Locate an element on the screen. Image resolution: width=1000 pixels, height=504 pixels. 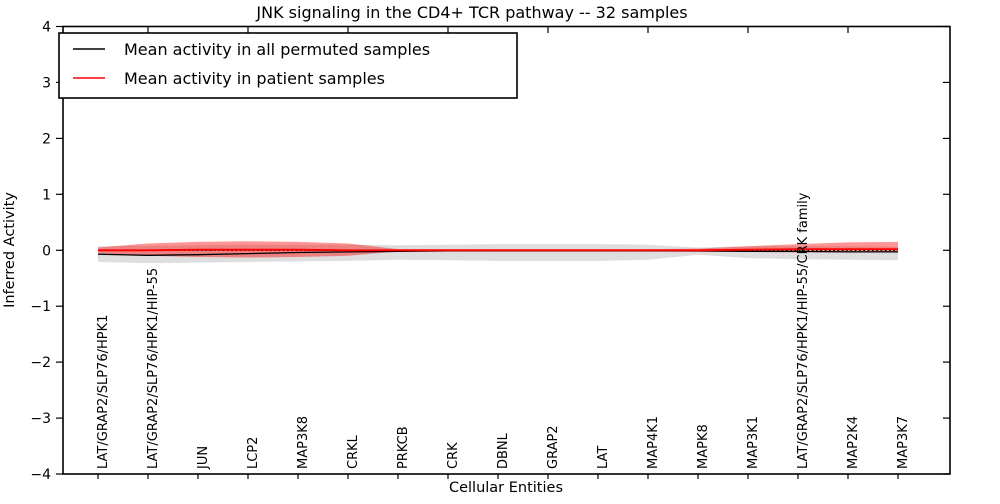
confidence-band-patient is located at coordinates (498, 249).